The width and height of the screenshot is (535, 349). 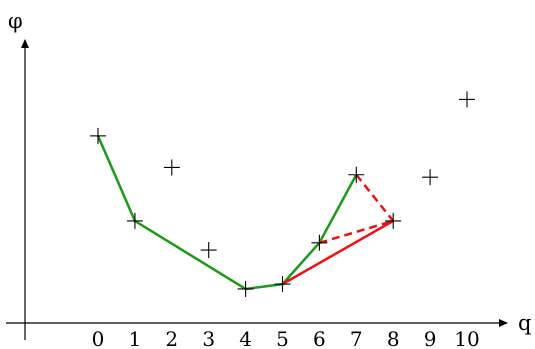 What do you see at coordinates (282, 338) in the screenshot?
I see `x-tick-label: 5` at bounding box center [282, 338].